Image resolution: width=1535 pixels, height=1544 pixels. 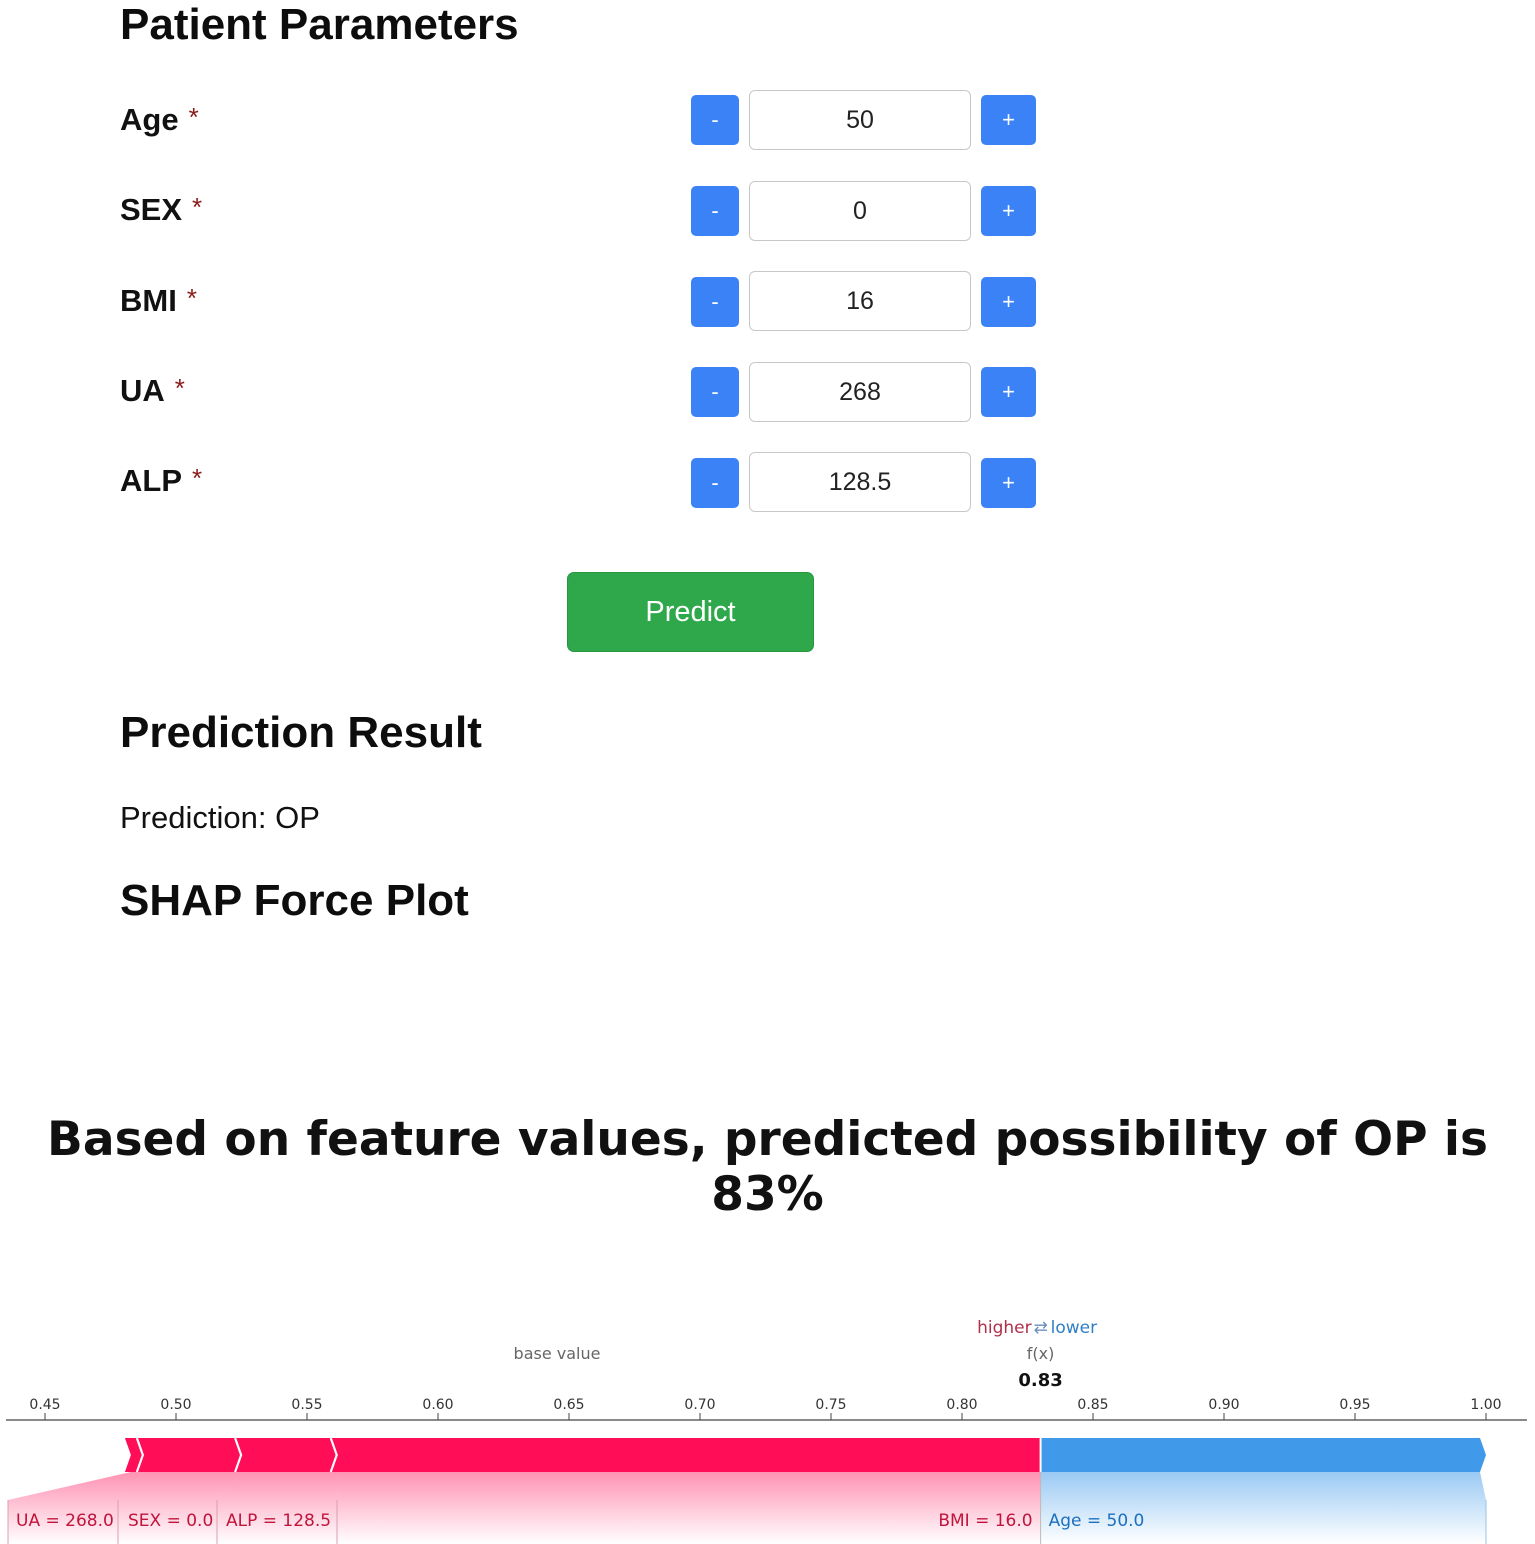 I want to click on x-tick-label: 0.70, so click(x=699, y=1405).